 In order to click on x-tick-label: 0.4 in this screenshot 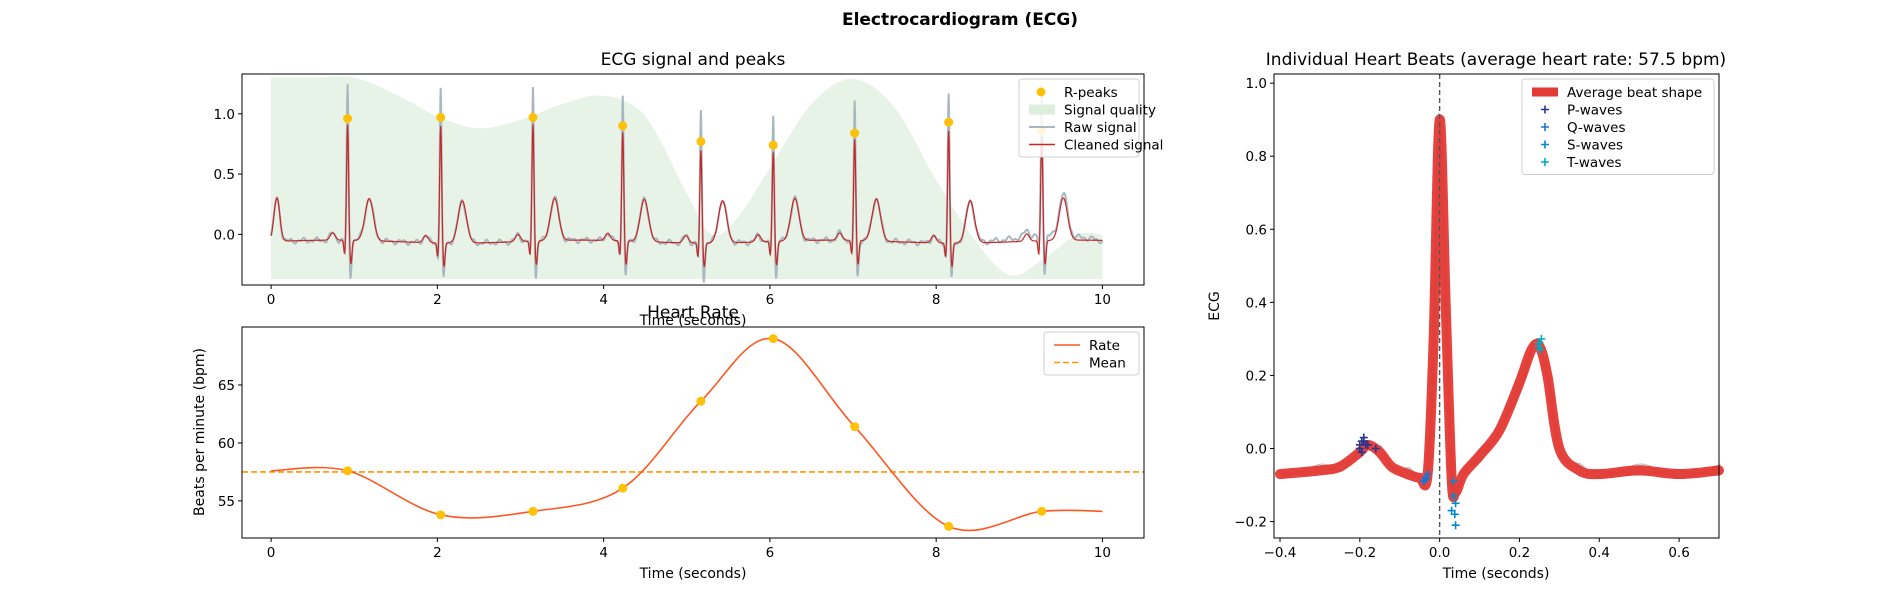, I will do `click(1599, 553)`.